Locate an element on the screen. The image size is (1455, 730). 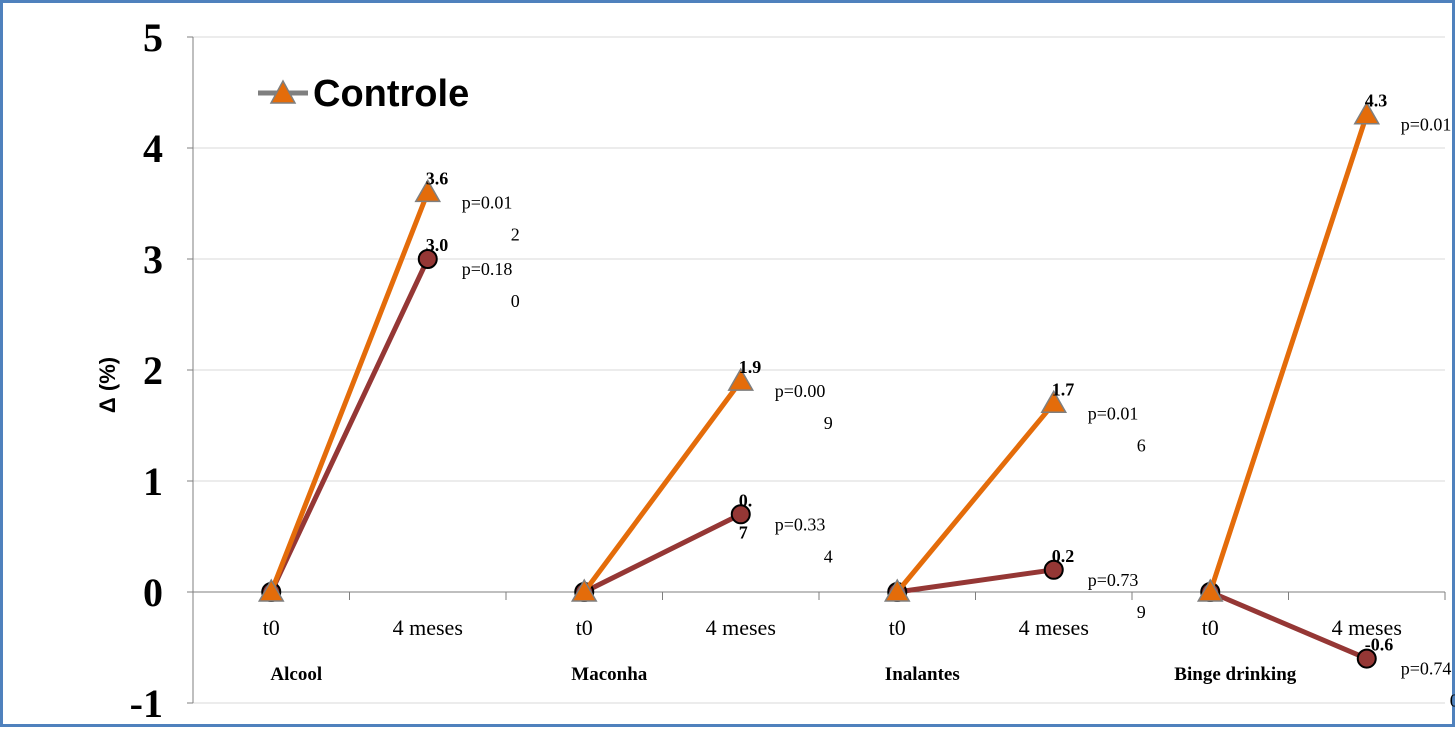
group-label: Maconha is located at coordinates (609, 674).